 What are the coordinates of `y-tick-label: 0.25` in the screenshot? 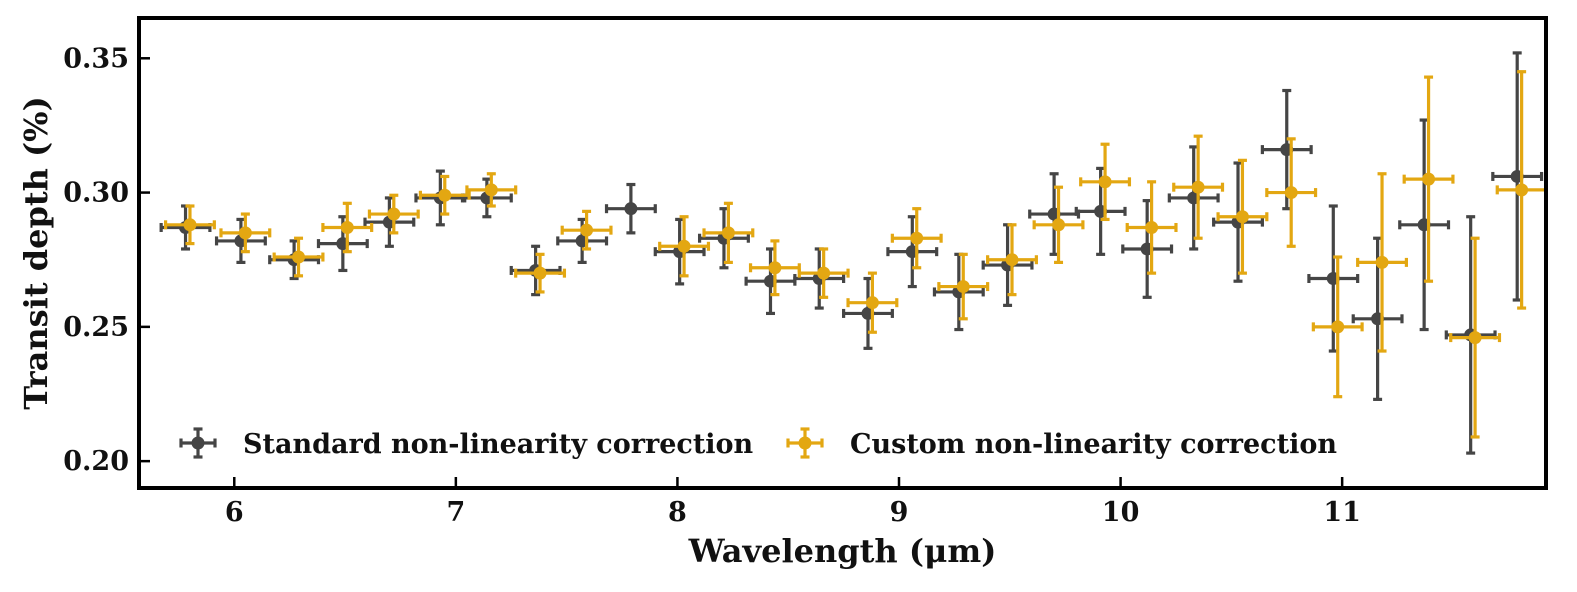 It's located at (96, 327).